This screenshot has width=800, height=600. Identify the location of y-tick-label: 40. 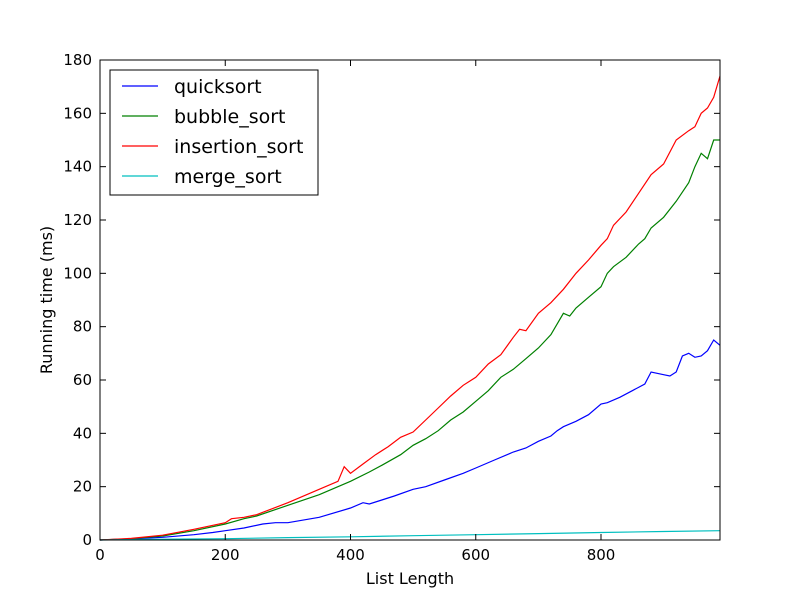
(82, 433).